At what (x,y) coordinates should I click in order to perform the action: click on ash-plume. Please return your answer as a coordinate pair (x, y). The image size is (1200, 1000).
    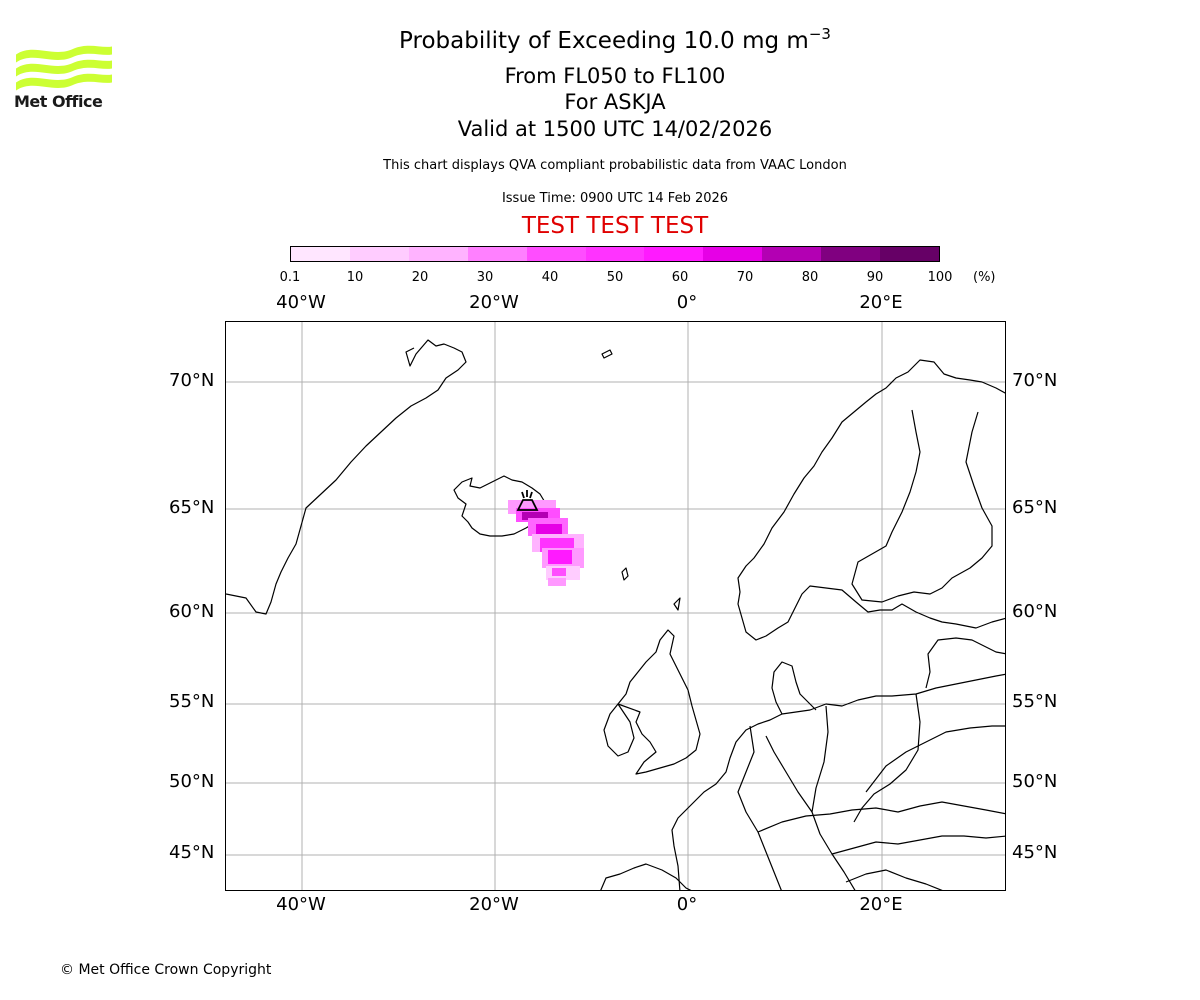
    Looking at the image, I should click on (546, 543).